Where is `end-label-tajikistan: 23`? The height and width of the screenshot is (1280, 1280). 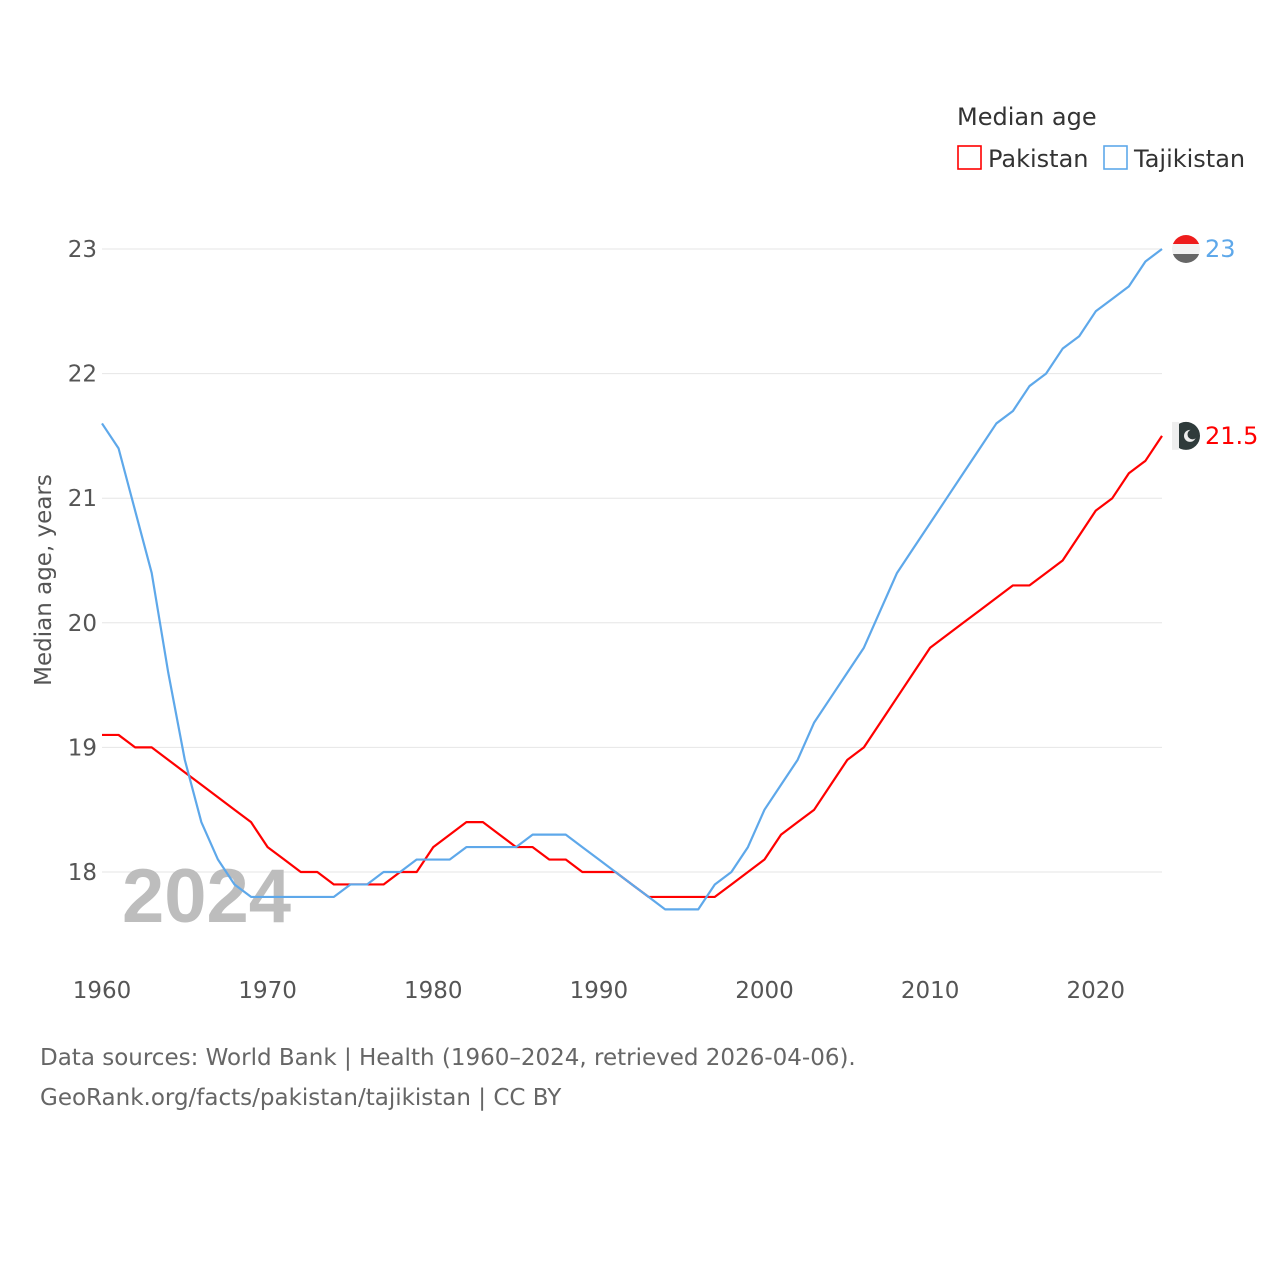 end-label-tajikistan: 23 is located at coordinates (1220, 249).